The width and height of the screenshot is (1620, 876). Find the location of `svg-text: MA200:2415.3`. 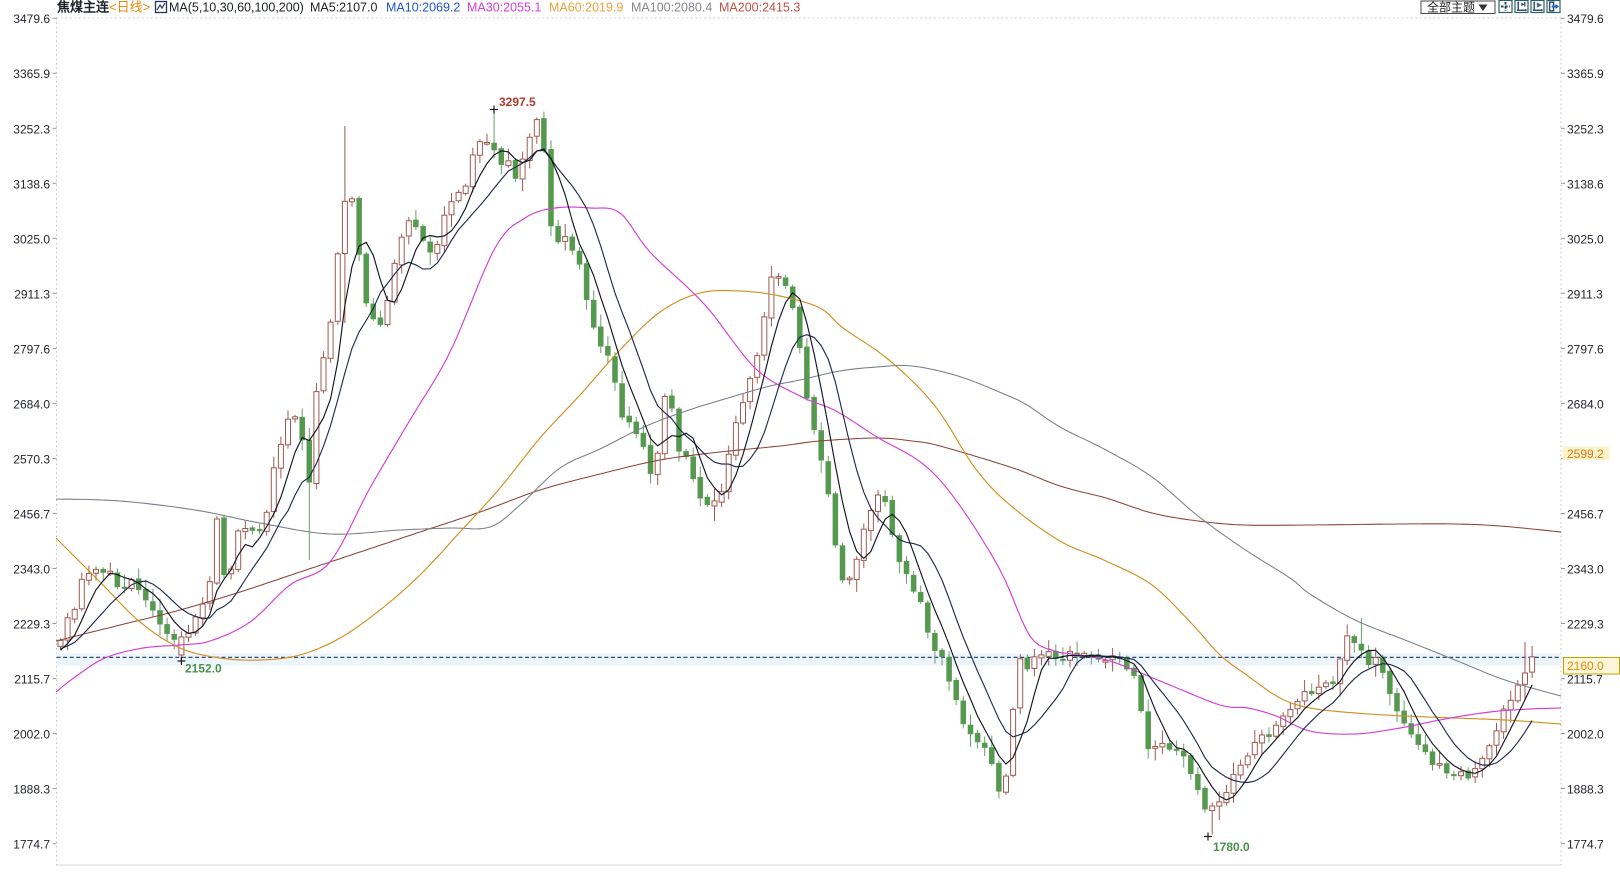

svg-text: MA200:2415.3 is located at coordinates (759, 8).